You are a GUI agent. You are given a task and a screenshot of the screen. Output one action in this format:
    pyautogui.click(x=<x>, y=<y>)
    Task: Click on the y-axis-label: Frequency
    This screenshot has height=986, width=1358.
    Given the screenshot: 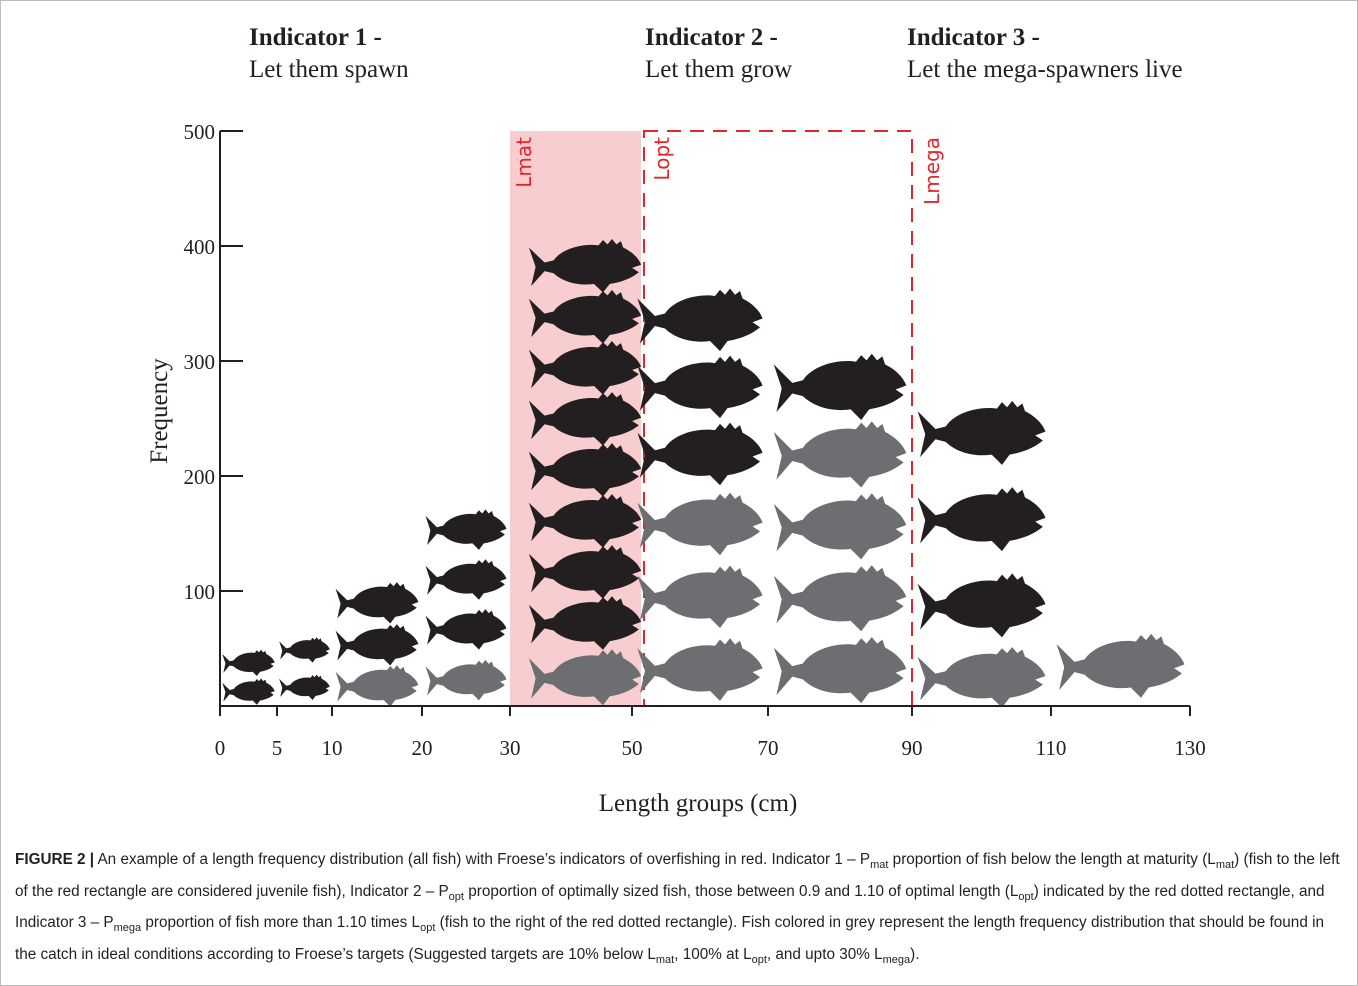 What is the action you would take?
    pyautogui.click(x=159, y=411)
    